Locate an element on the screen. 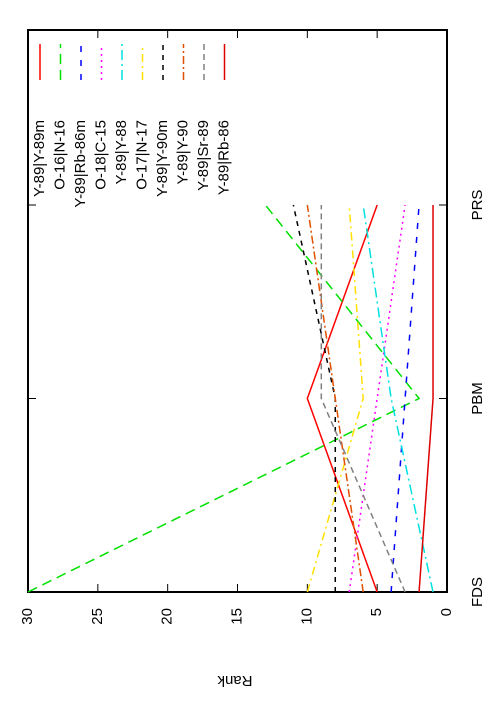 Image resolution: width=504 pixels, height=720 pixels. legend-label: O-16|N-16 is located at coordinates (59, 155).